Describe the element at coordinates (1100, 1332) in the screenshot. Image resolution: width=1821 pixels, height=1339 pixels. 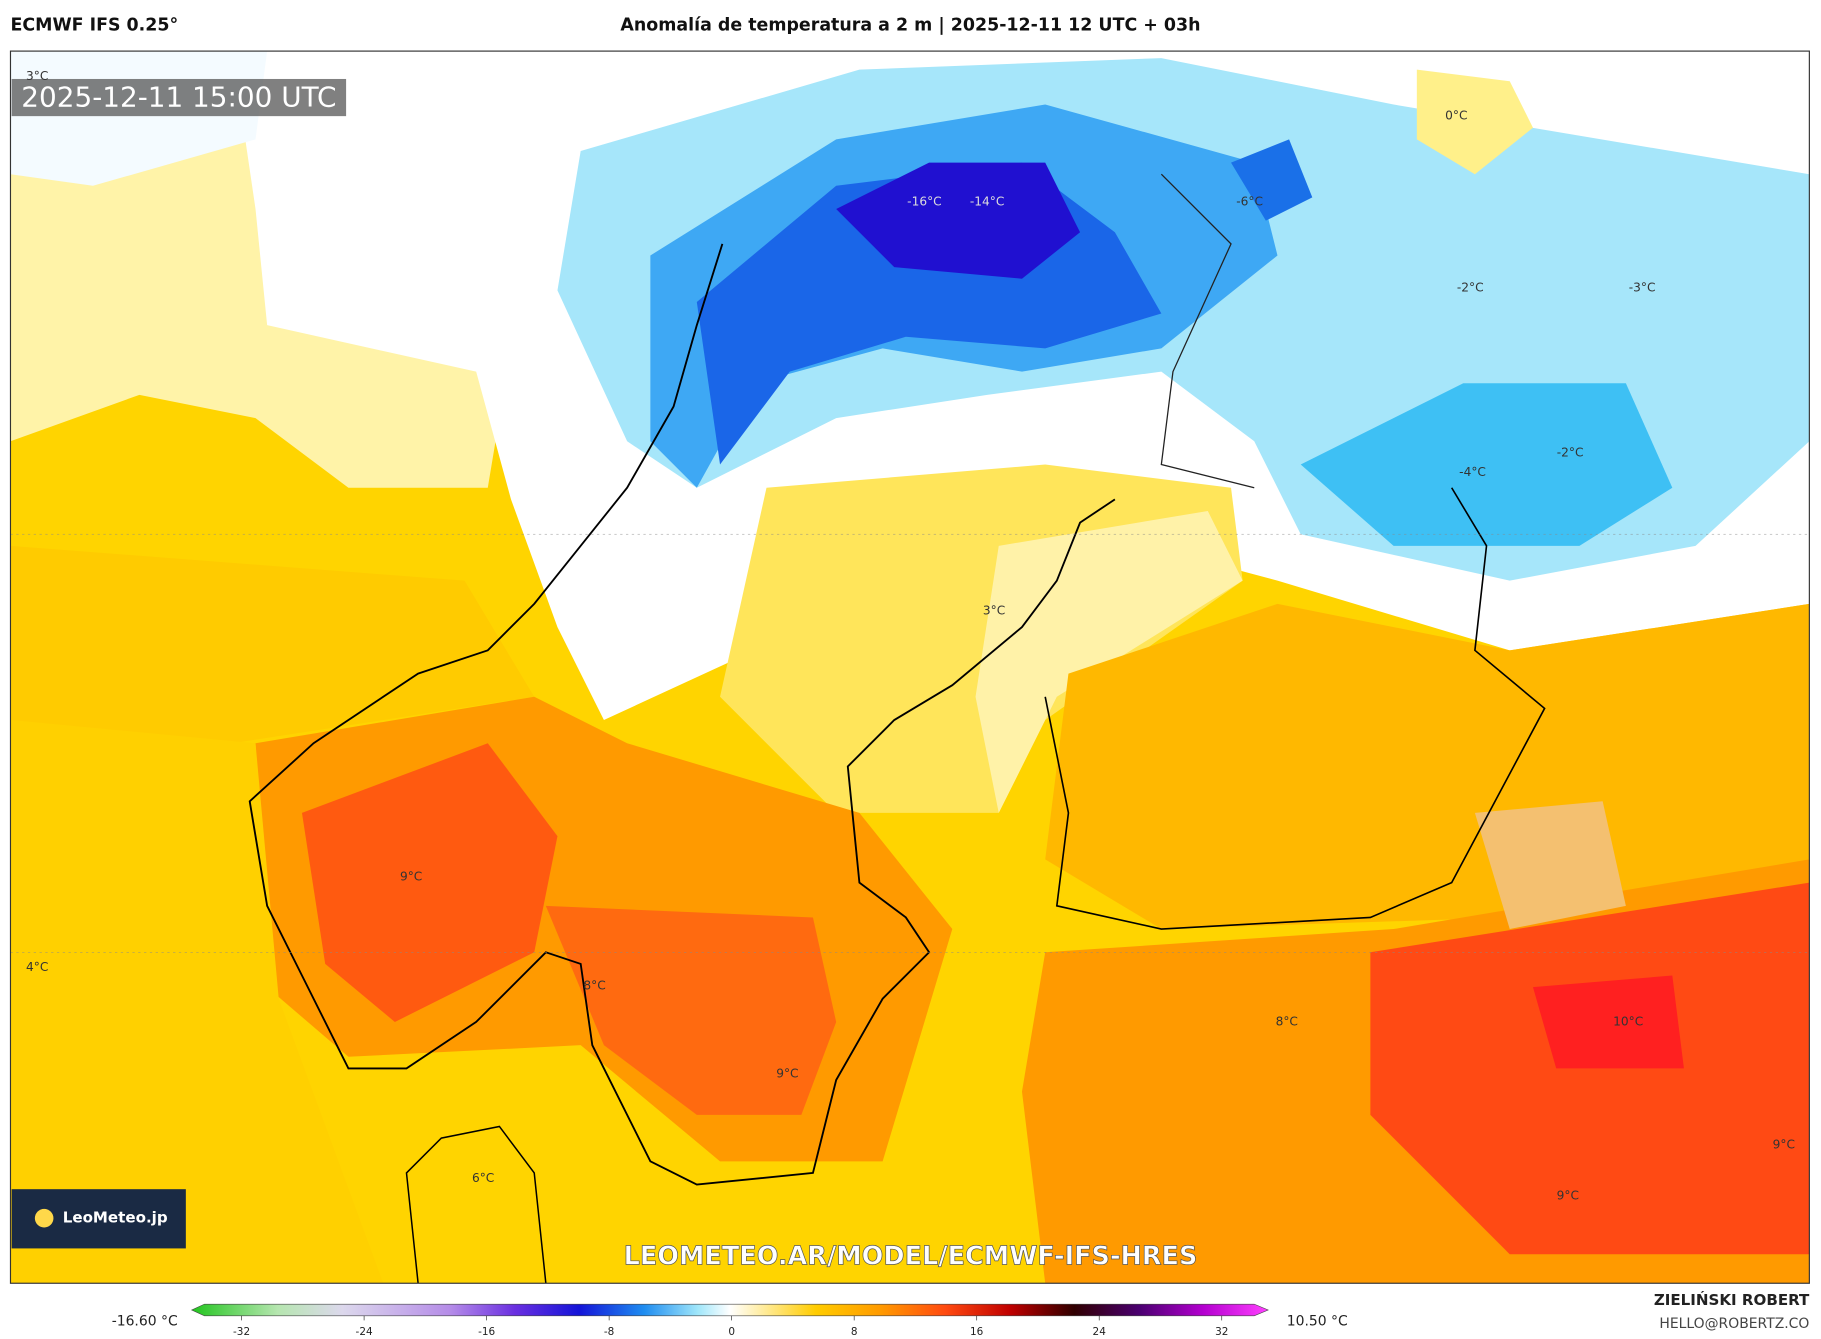
I see `colorbar-tick-label: 24` at that location.